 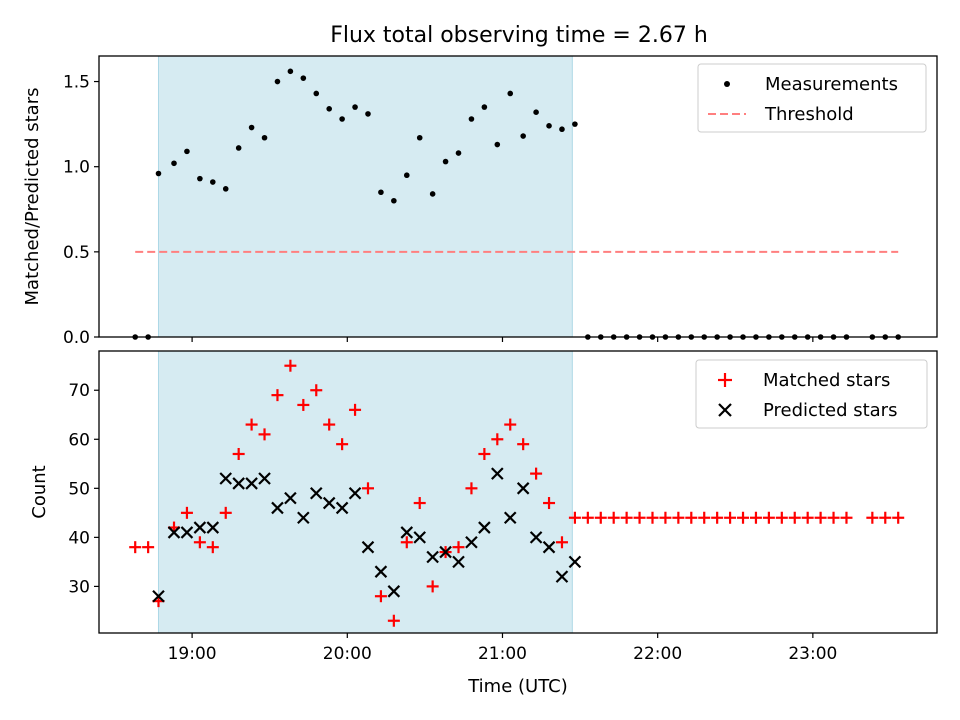 I want to click on legend-matched-marker, so click(x=725, y=380).